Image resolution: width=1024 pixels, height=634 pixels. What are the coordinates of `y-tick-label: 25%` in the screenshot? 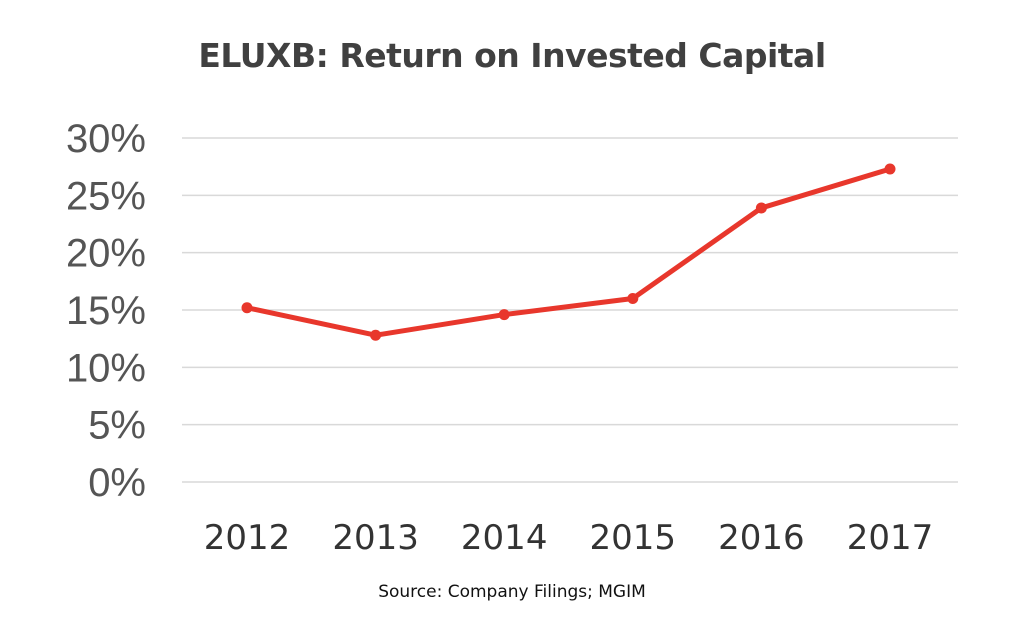 It's located at (106, 196).